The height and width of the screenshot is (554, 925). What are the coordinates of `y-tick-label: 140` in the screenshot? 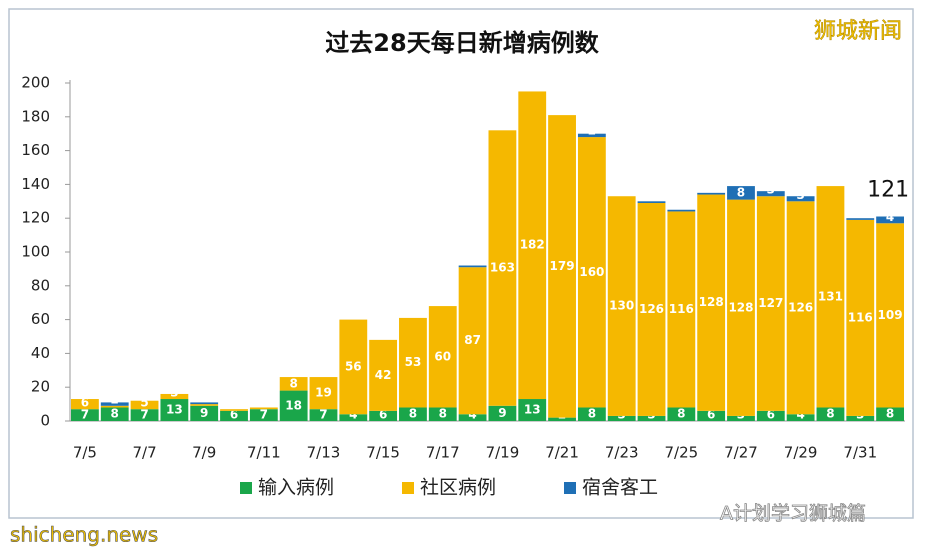 It's located at (35, 184).